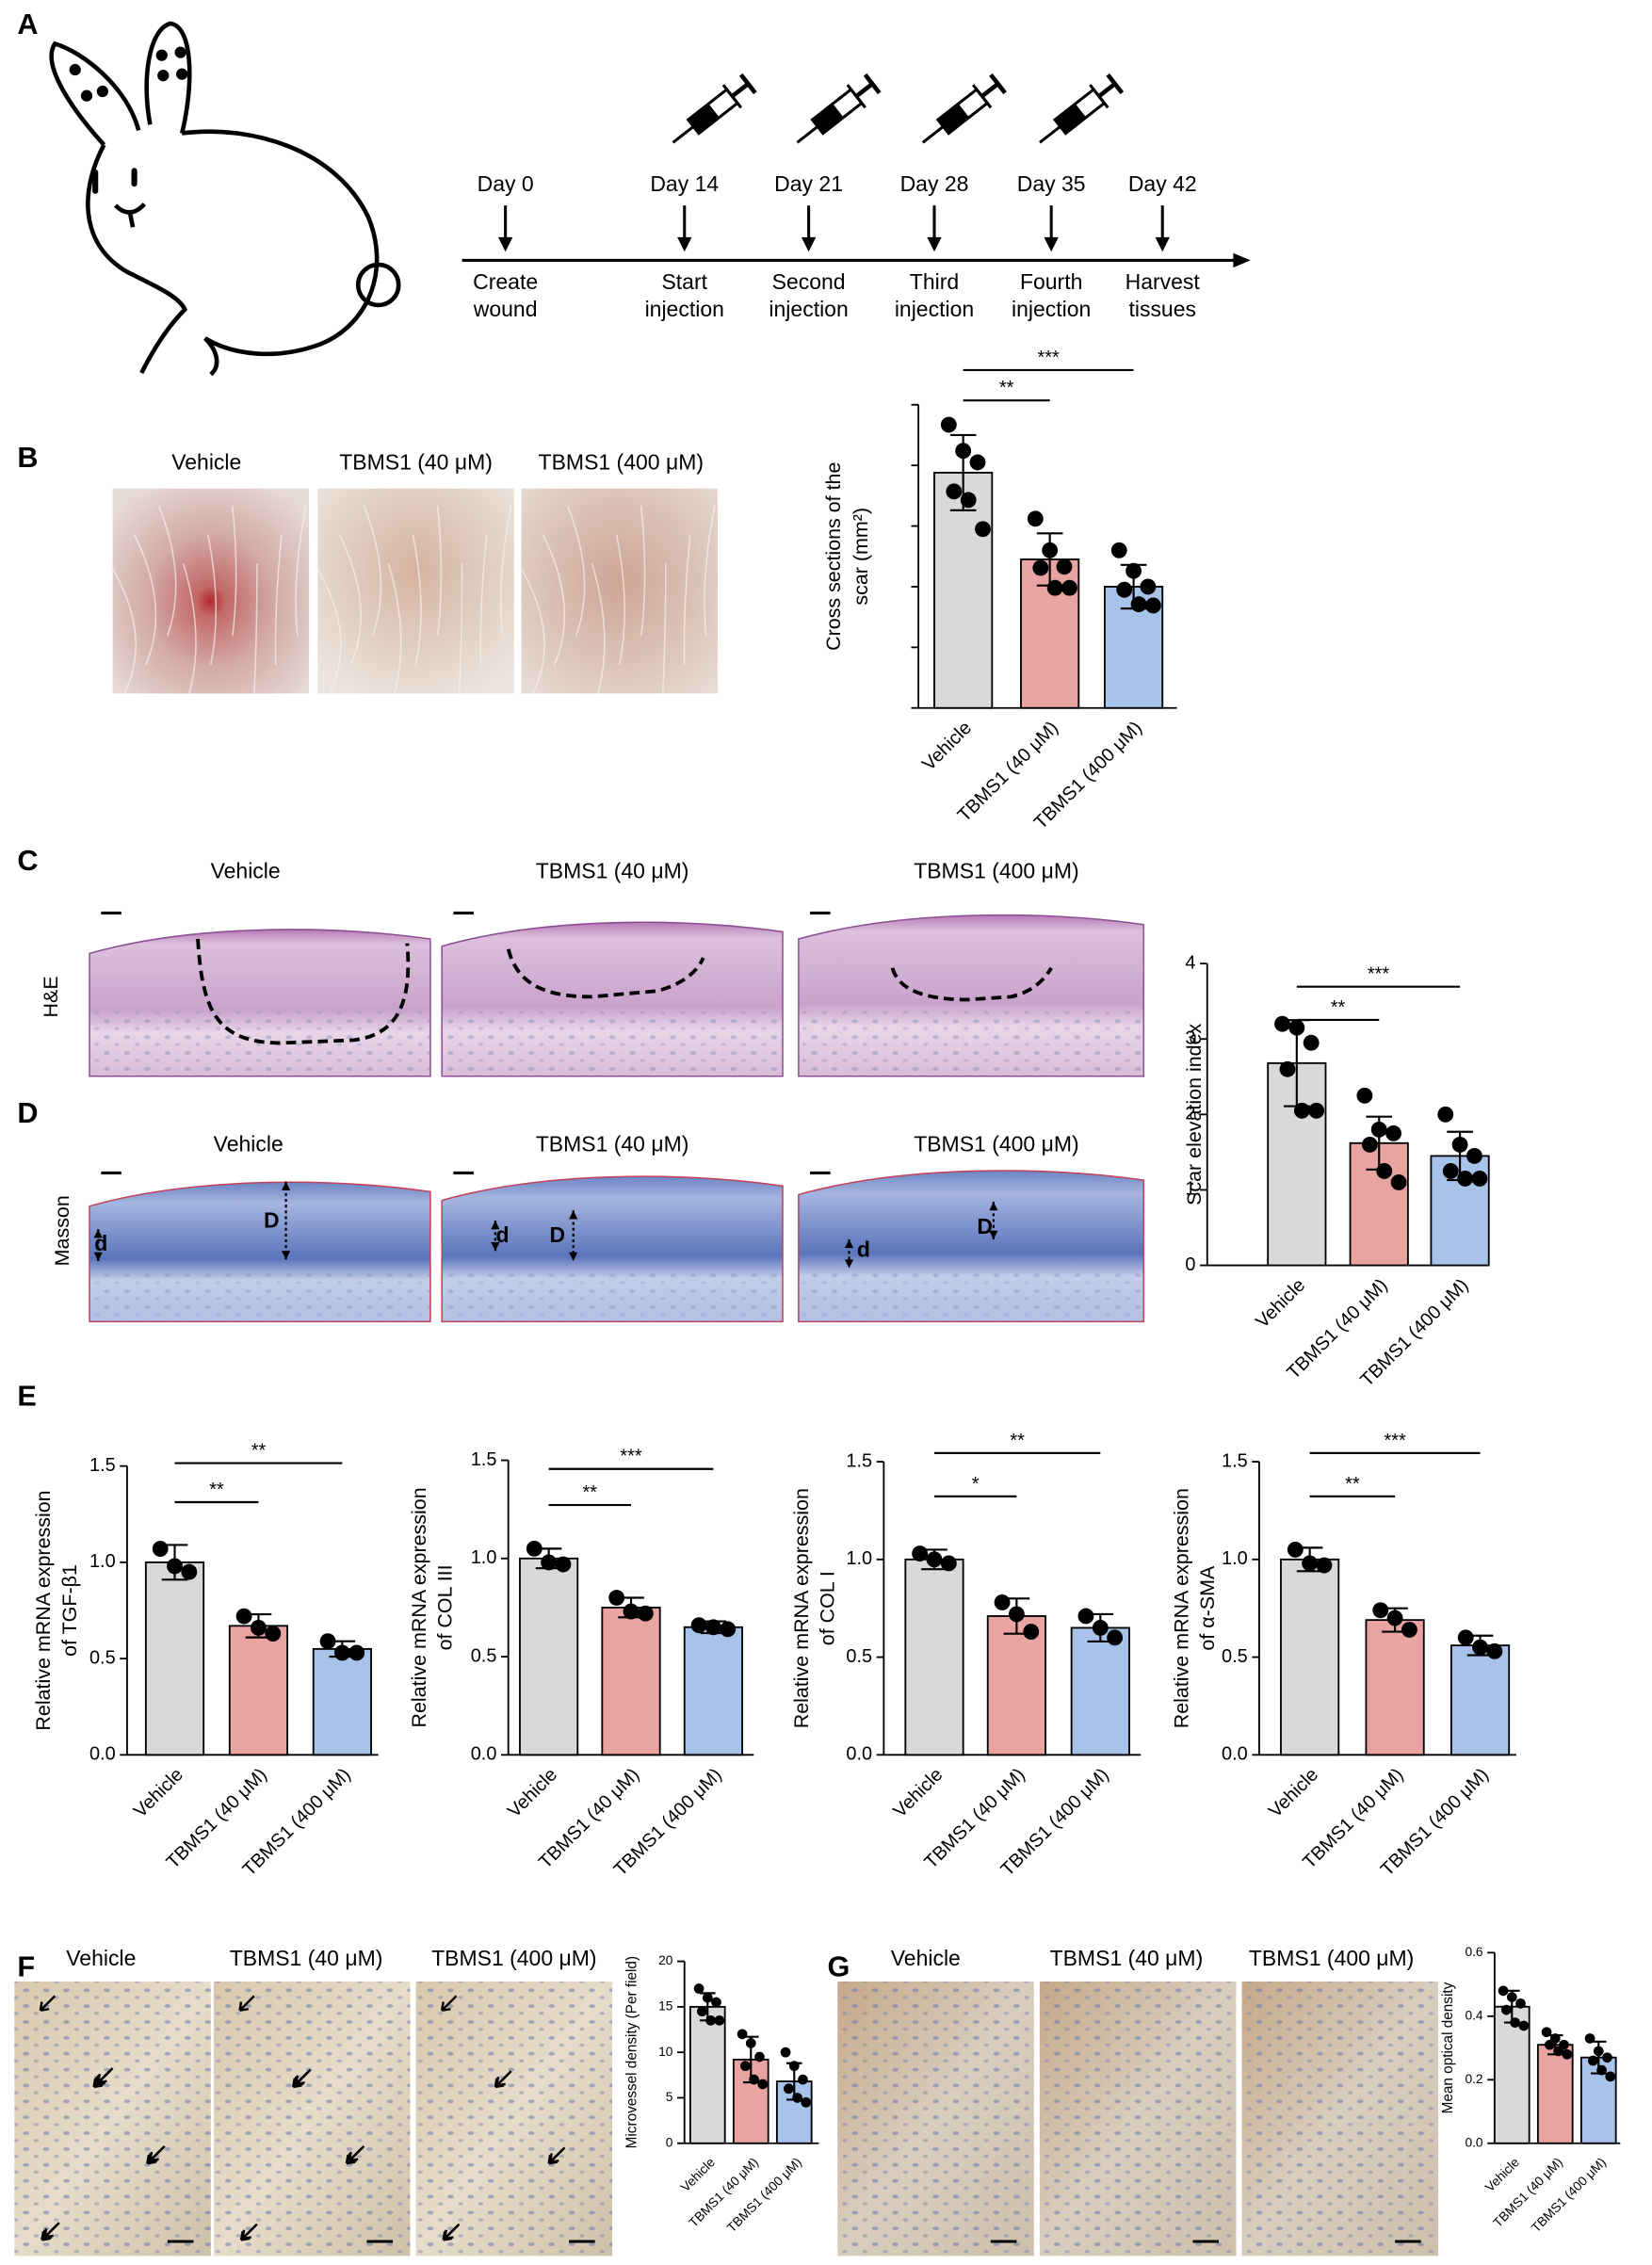 The image size is (1652, 2265). Describe the element at coordinates (62, 1231) in the screenshot. I see `row-label: Masson` at that location.